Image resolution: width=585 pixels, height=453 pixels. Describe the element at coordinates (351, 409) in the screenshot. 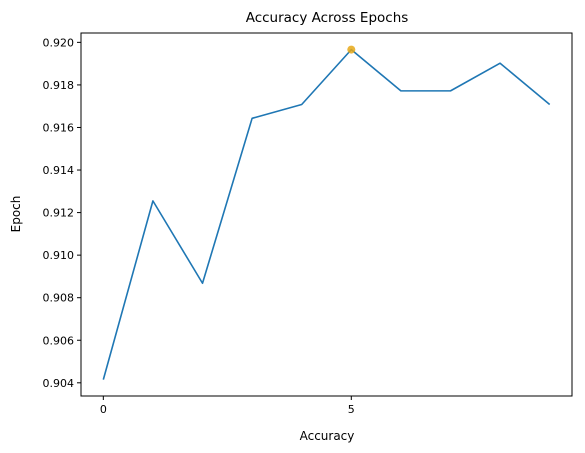

I see `x-tick-label: 5` at that location.